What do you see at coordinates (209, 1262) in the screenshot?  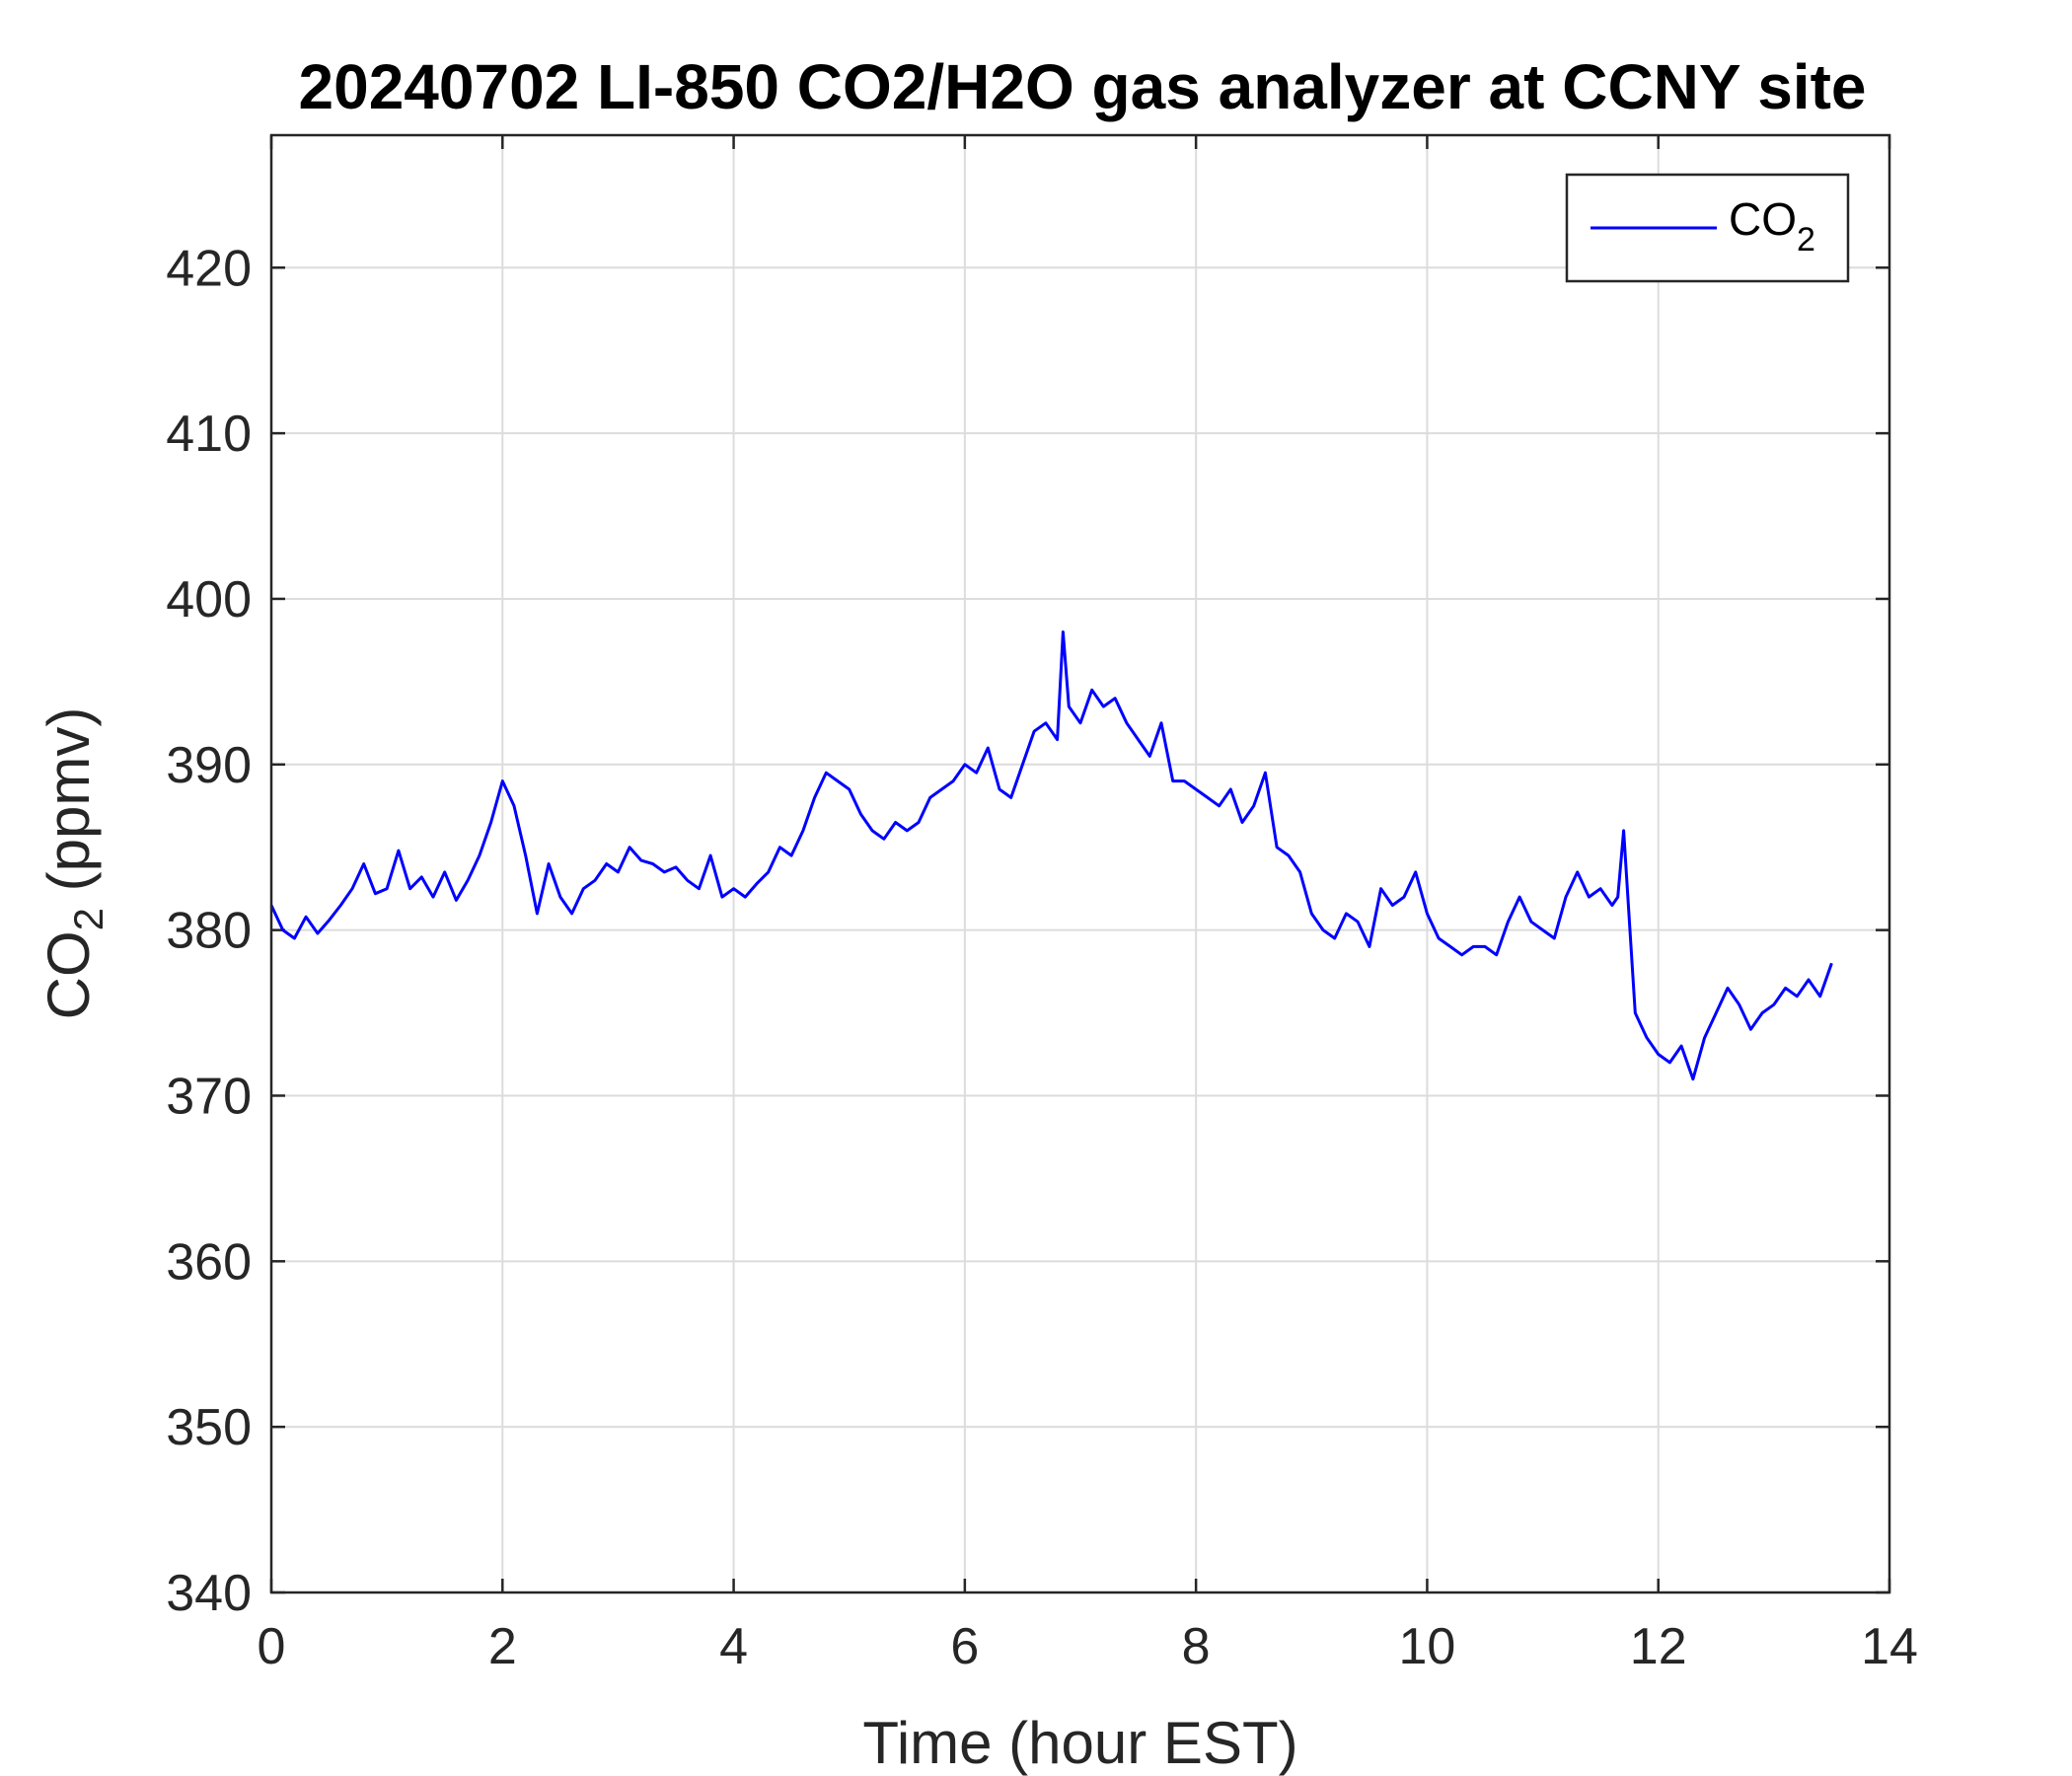 I see `y-tick-label: 360` at bounding box center [209, 1262].